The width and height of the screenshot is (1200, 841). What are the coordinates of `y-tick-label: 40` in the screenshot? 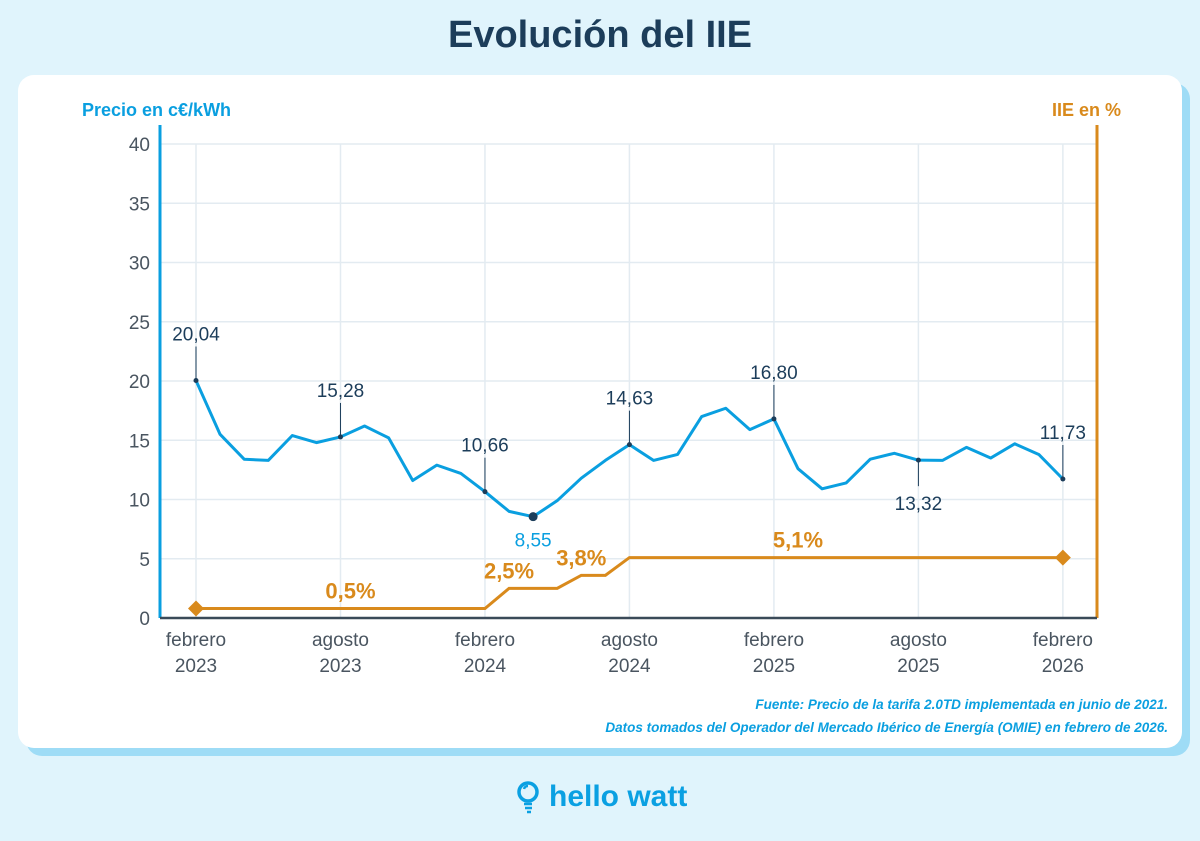 It's located at (139, 145).